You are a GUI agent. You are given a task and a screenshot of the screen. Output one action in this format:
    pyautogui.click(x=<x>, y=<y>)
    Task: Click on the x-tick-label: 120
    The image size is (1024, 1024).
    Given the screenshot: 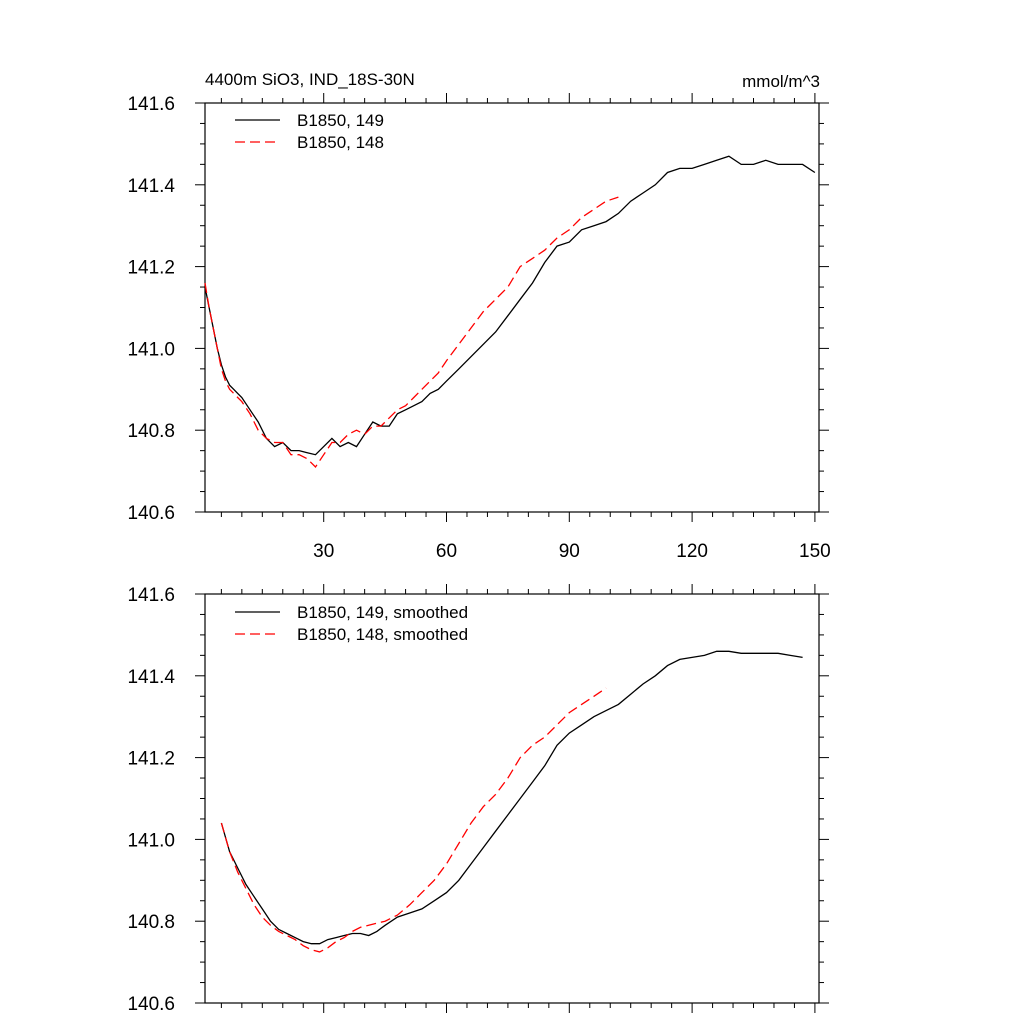 What is the action you would take?
    pyautogui.click(x=692, y=551)
    